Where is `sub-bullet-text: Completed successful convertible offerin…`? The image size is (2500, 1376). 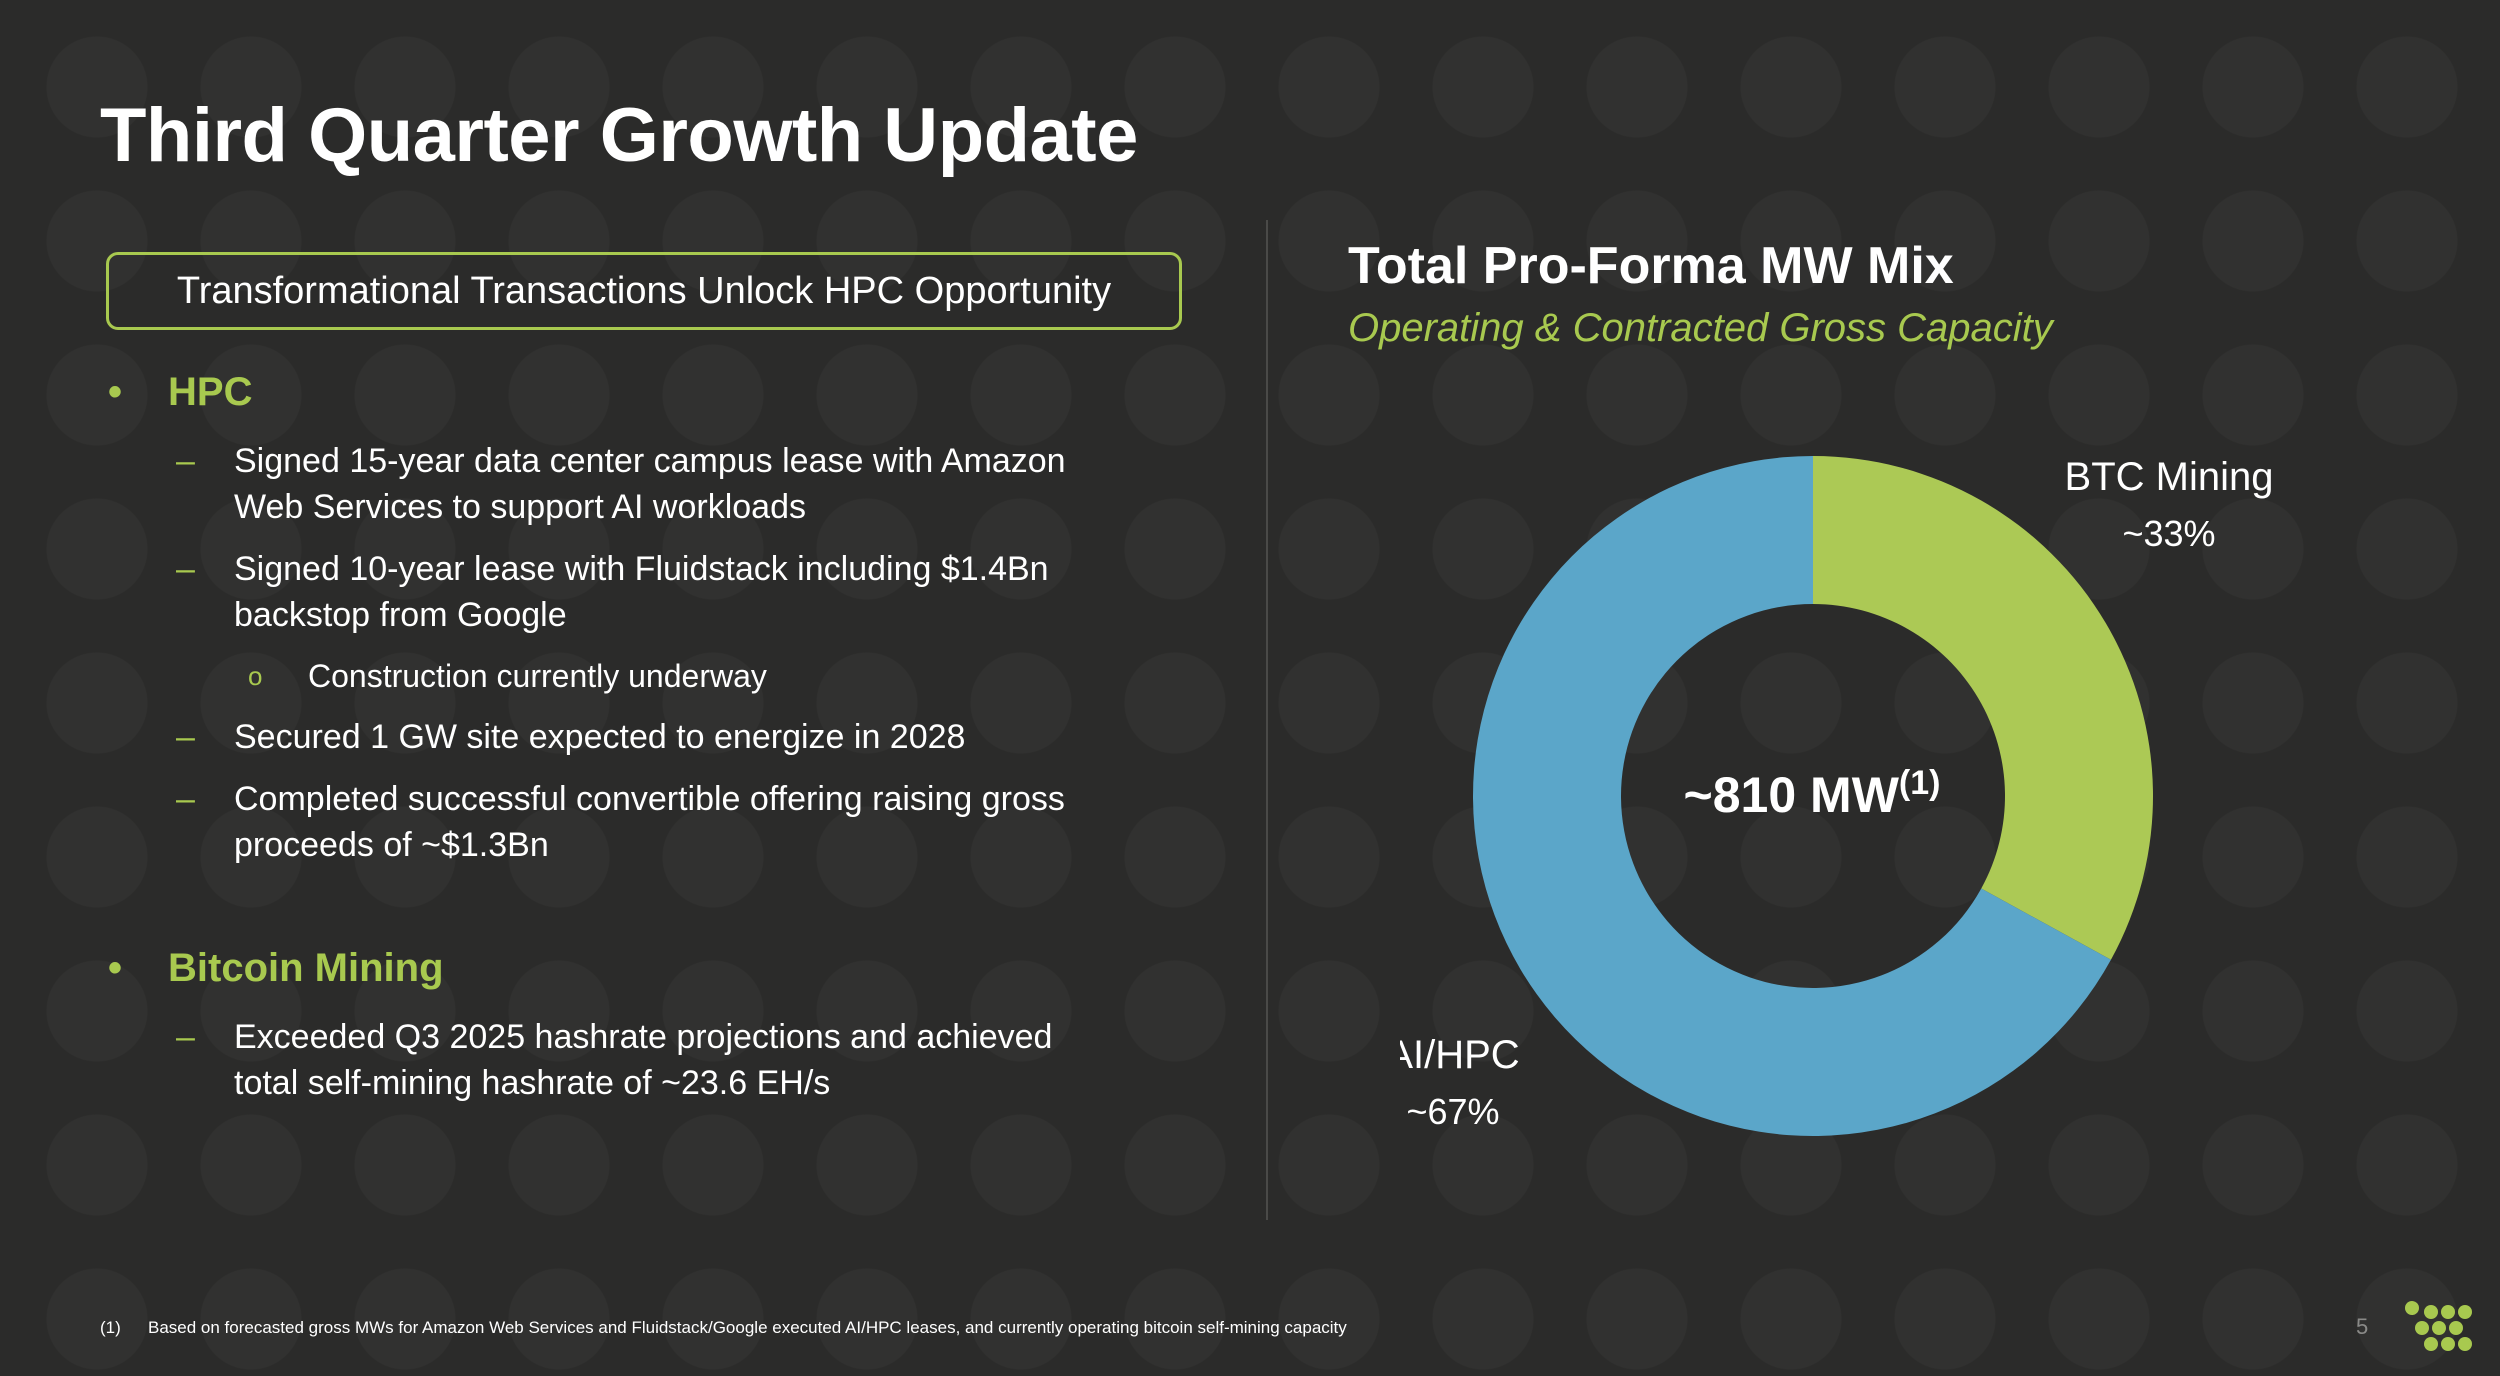 sub-bullet-text: Completed successful convertible offerin… is located at coordinates (649, 799).